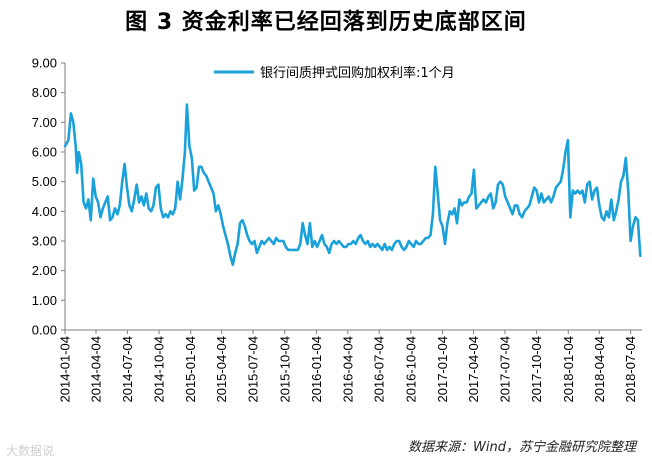 The height and width of the screenshot is (464, 652). I want to click on chart-title: 图 3 资金利率已经回落到历史底部区间, so click(326, 22).